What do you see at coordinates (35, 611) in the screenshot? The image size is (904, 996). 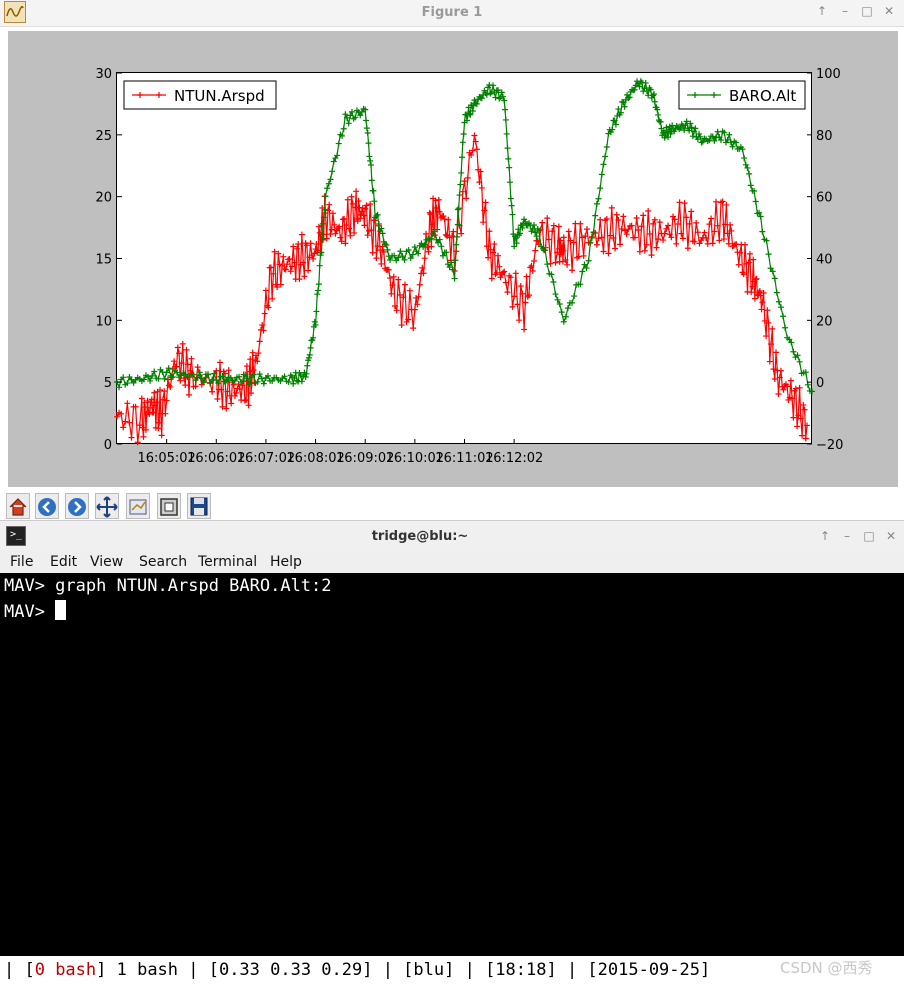 I see `terminal-prompt-line: MAV>` at bounding box center [35, 611].